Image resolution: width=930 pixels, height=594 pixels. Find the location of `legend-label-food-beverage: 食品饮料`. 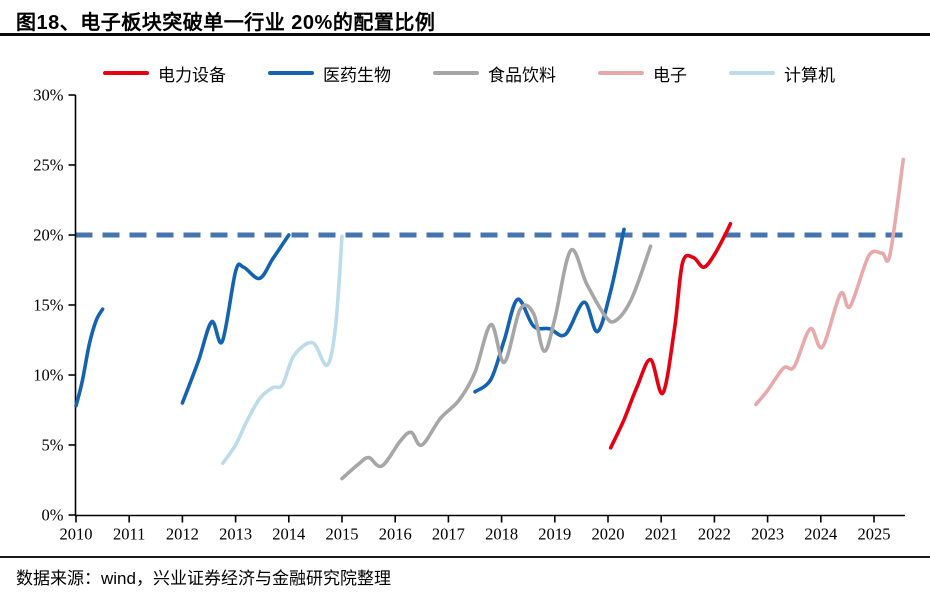

legend-label-food-beverage: 食品饮料 is located at coordinates (522, 75).